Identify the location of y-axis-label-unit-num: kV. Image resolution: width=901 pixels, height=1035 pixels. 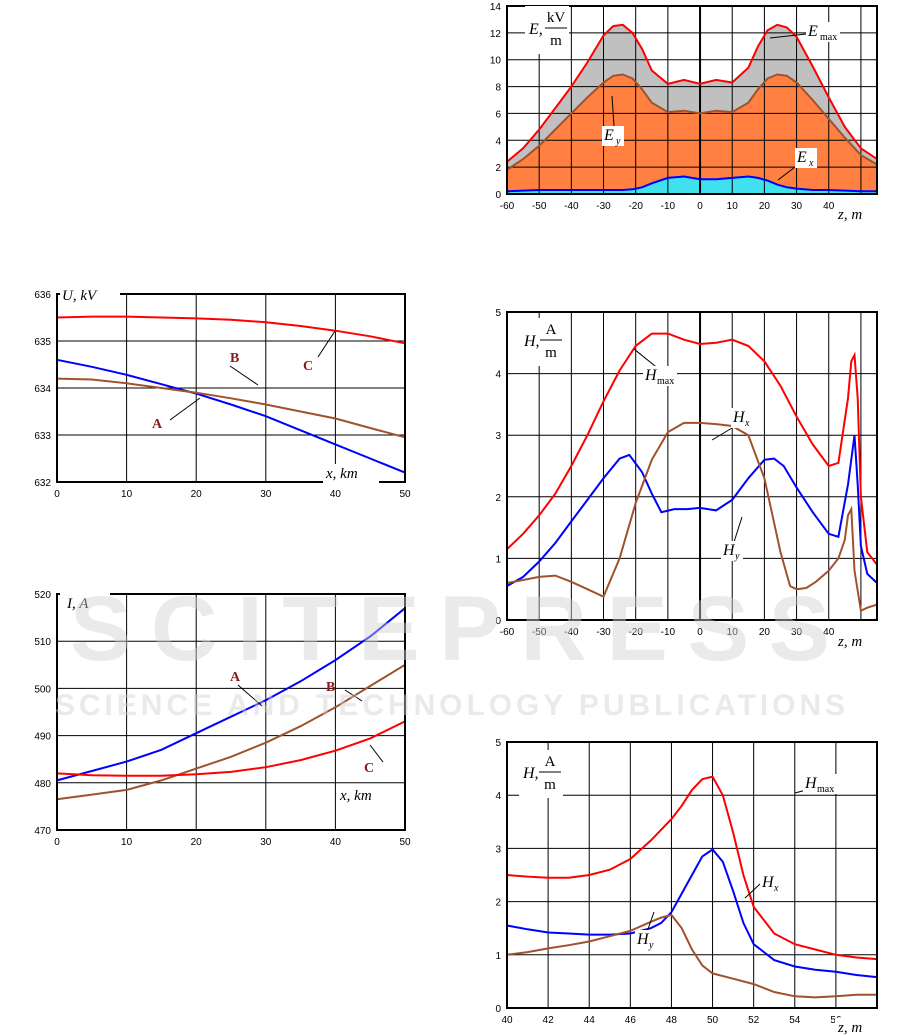
(556, 18).